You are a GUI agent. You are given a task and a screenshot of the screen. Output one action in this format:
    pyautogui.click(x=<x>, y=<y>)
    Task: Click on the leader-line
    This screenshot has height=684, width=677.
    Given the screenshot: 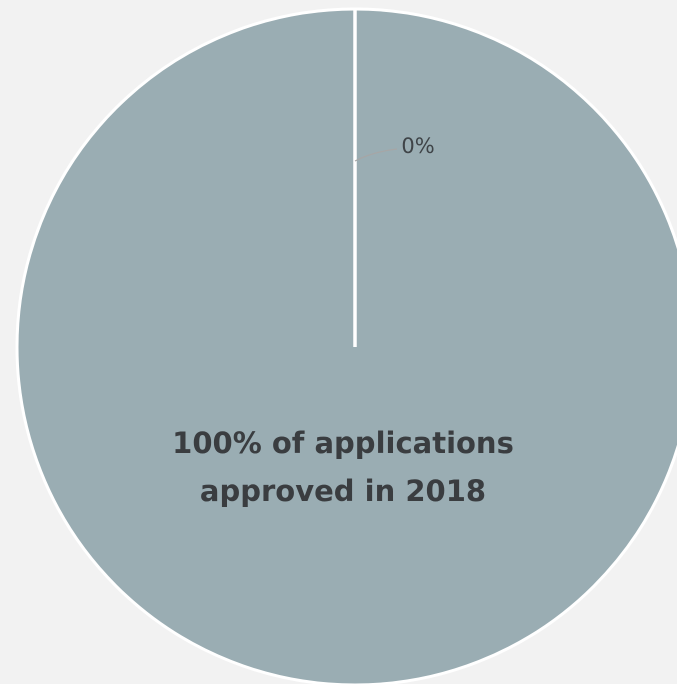 What is the action you would take?
    pyautogui.click(x=376, y=155)
    